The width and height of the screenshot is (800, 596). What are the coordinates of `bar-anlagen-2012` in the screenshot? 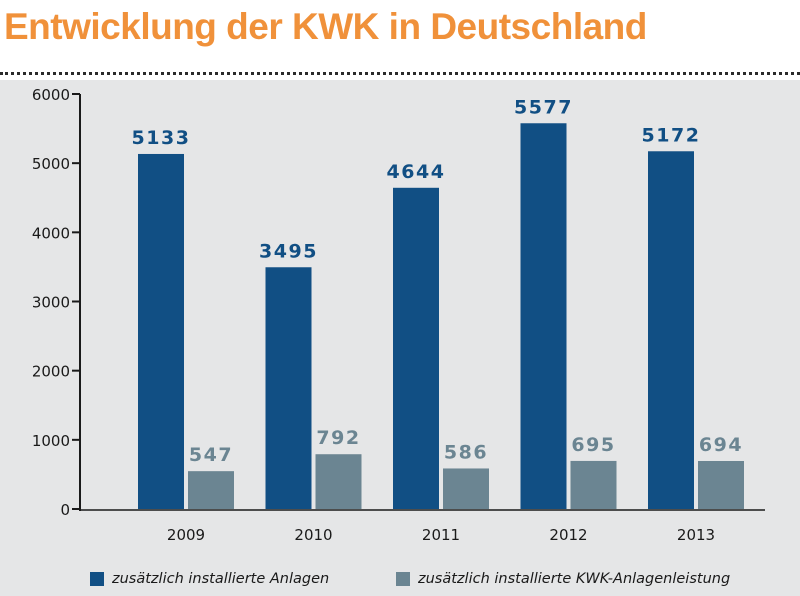 It's located at (543, 316).